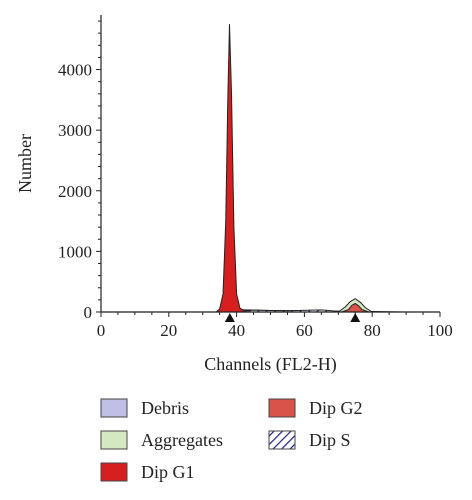 This screenshot has height=500, width=472. I want to click on y-axis-title: Number, so click(25, 163).